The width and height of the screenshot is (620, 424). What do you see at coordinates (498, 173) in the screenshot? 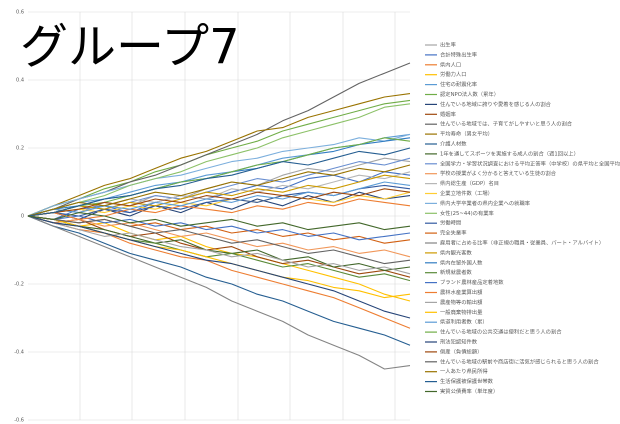
I see `legend-label: 学校の授業がよく分かると答えている生徒の割合` at bounding box center [498, 173].